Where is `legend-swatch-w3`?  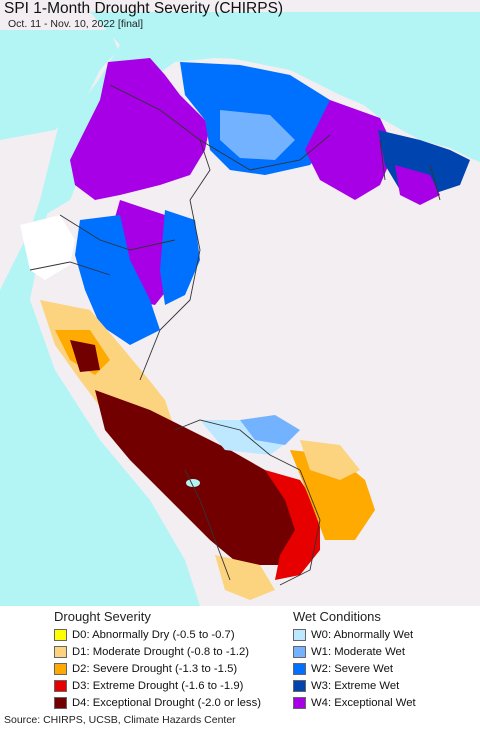
legend-swatch-w3 is located at coordinates (299, 685).